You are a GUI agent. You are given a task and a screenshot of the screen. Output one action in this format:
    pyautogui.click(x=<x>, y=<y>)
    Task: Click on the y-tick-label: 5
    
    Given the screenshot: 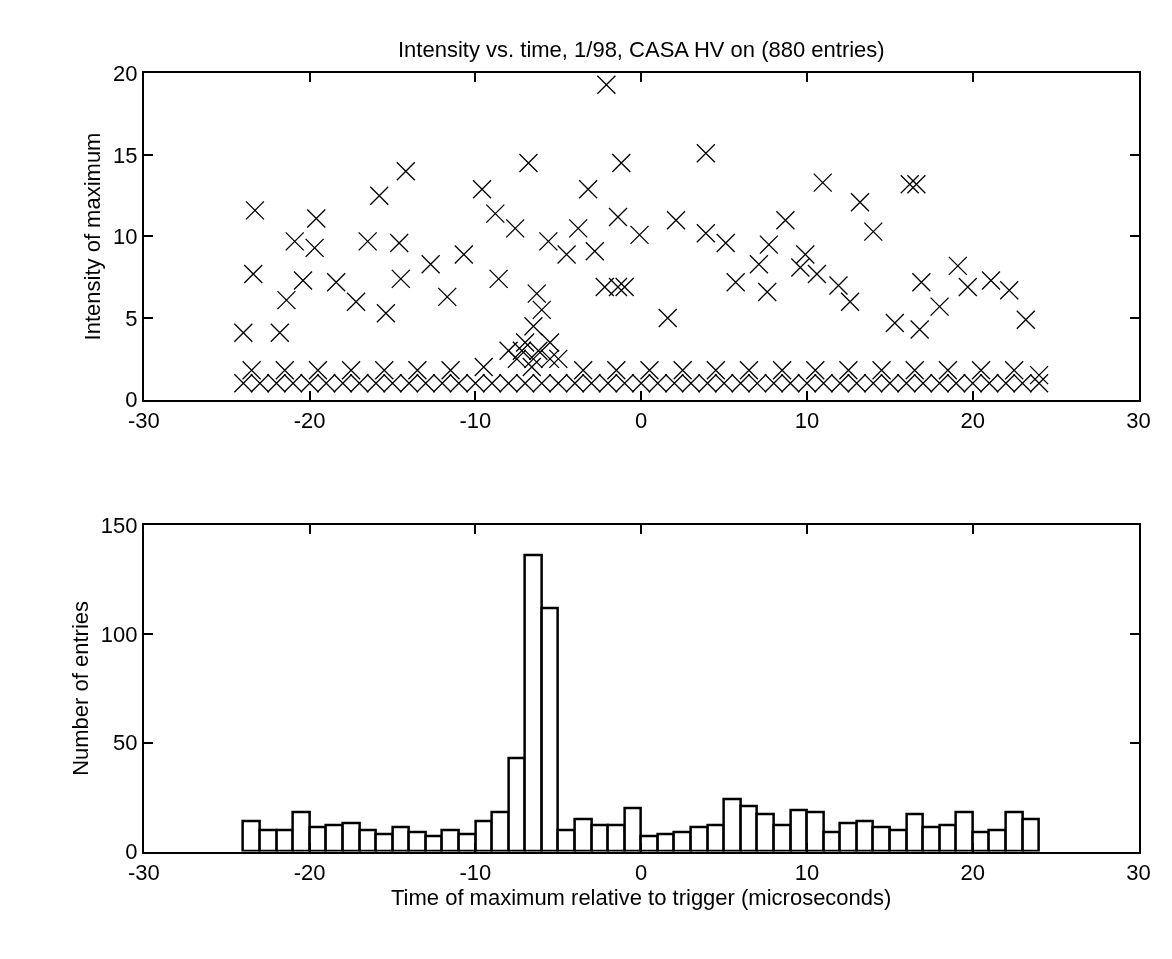 What is the action you would take?
    pyautogui.click(x=131, y=318)
    